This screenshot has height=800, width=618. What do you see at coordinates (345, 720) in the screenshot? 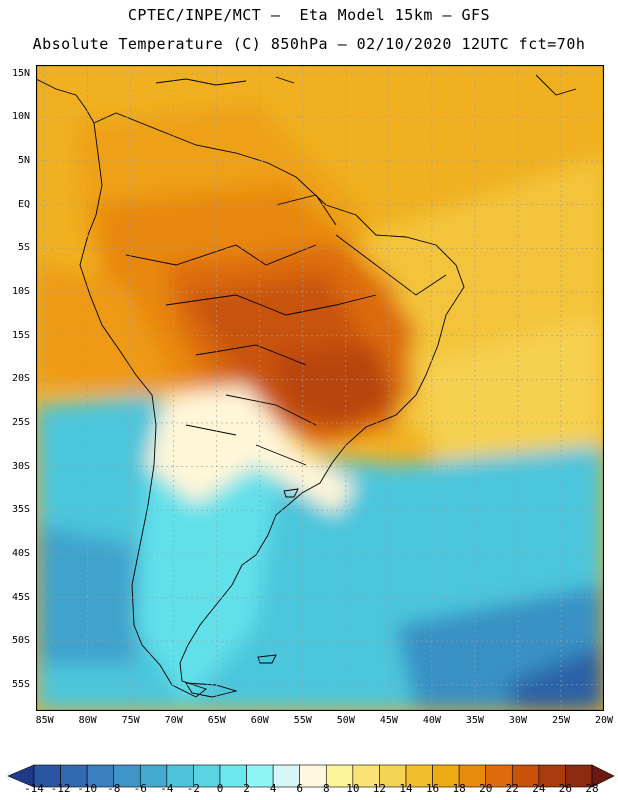
I see `longitude-label: 50W` at bounding box center [345, 720].